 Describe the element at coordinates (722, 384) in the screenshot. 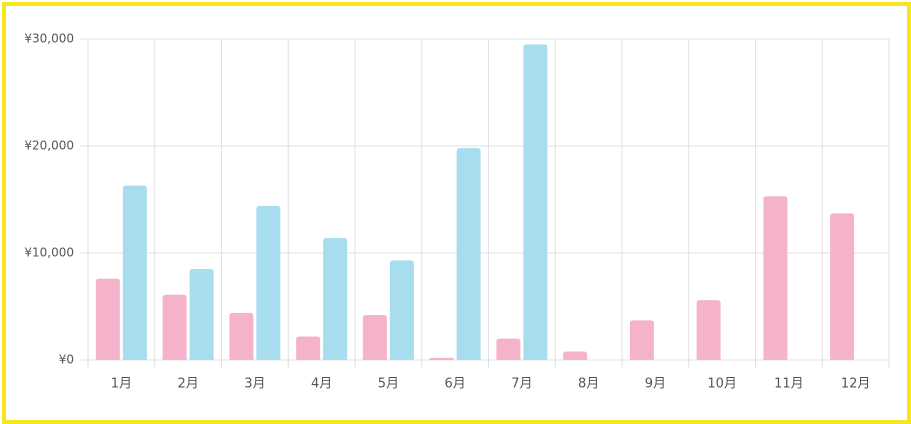

I see `x-tick-label: 10月` at that location.